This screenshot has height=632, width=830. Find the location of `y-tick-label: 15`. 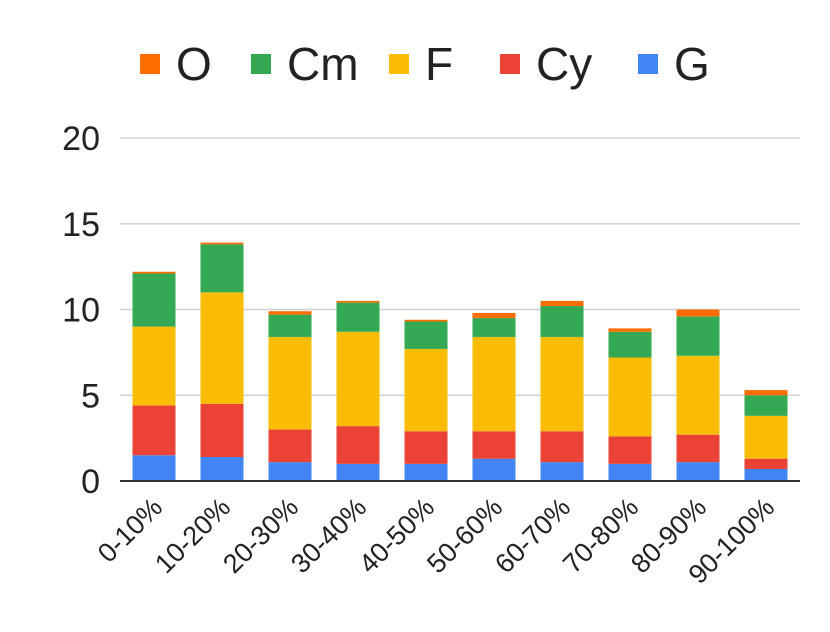

y-tick-label: 15 is located at coordinates (81, 225).